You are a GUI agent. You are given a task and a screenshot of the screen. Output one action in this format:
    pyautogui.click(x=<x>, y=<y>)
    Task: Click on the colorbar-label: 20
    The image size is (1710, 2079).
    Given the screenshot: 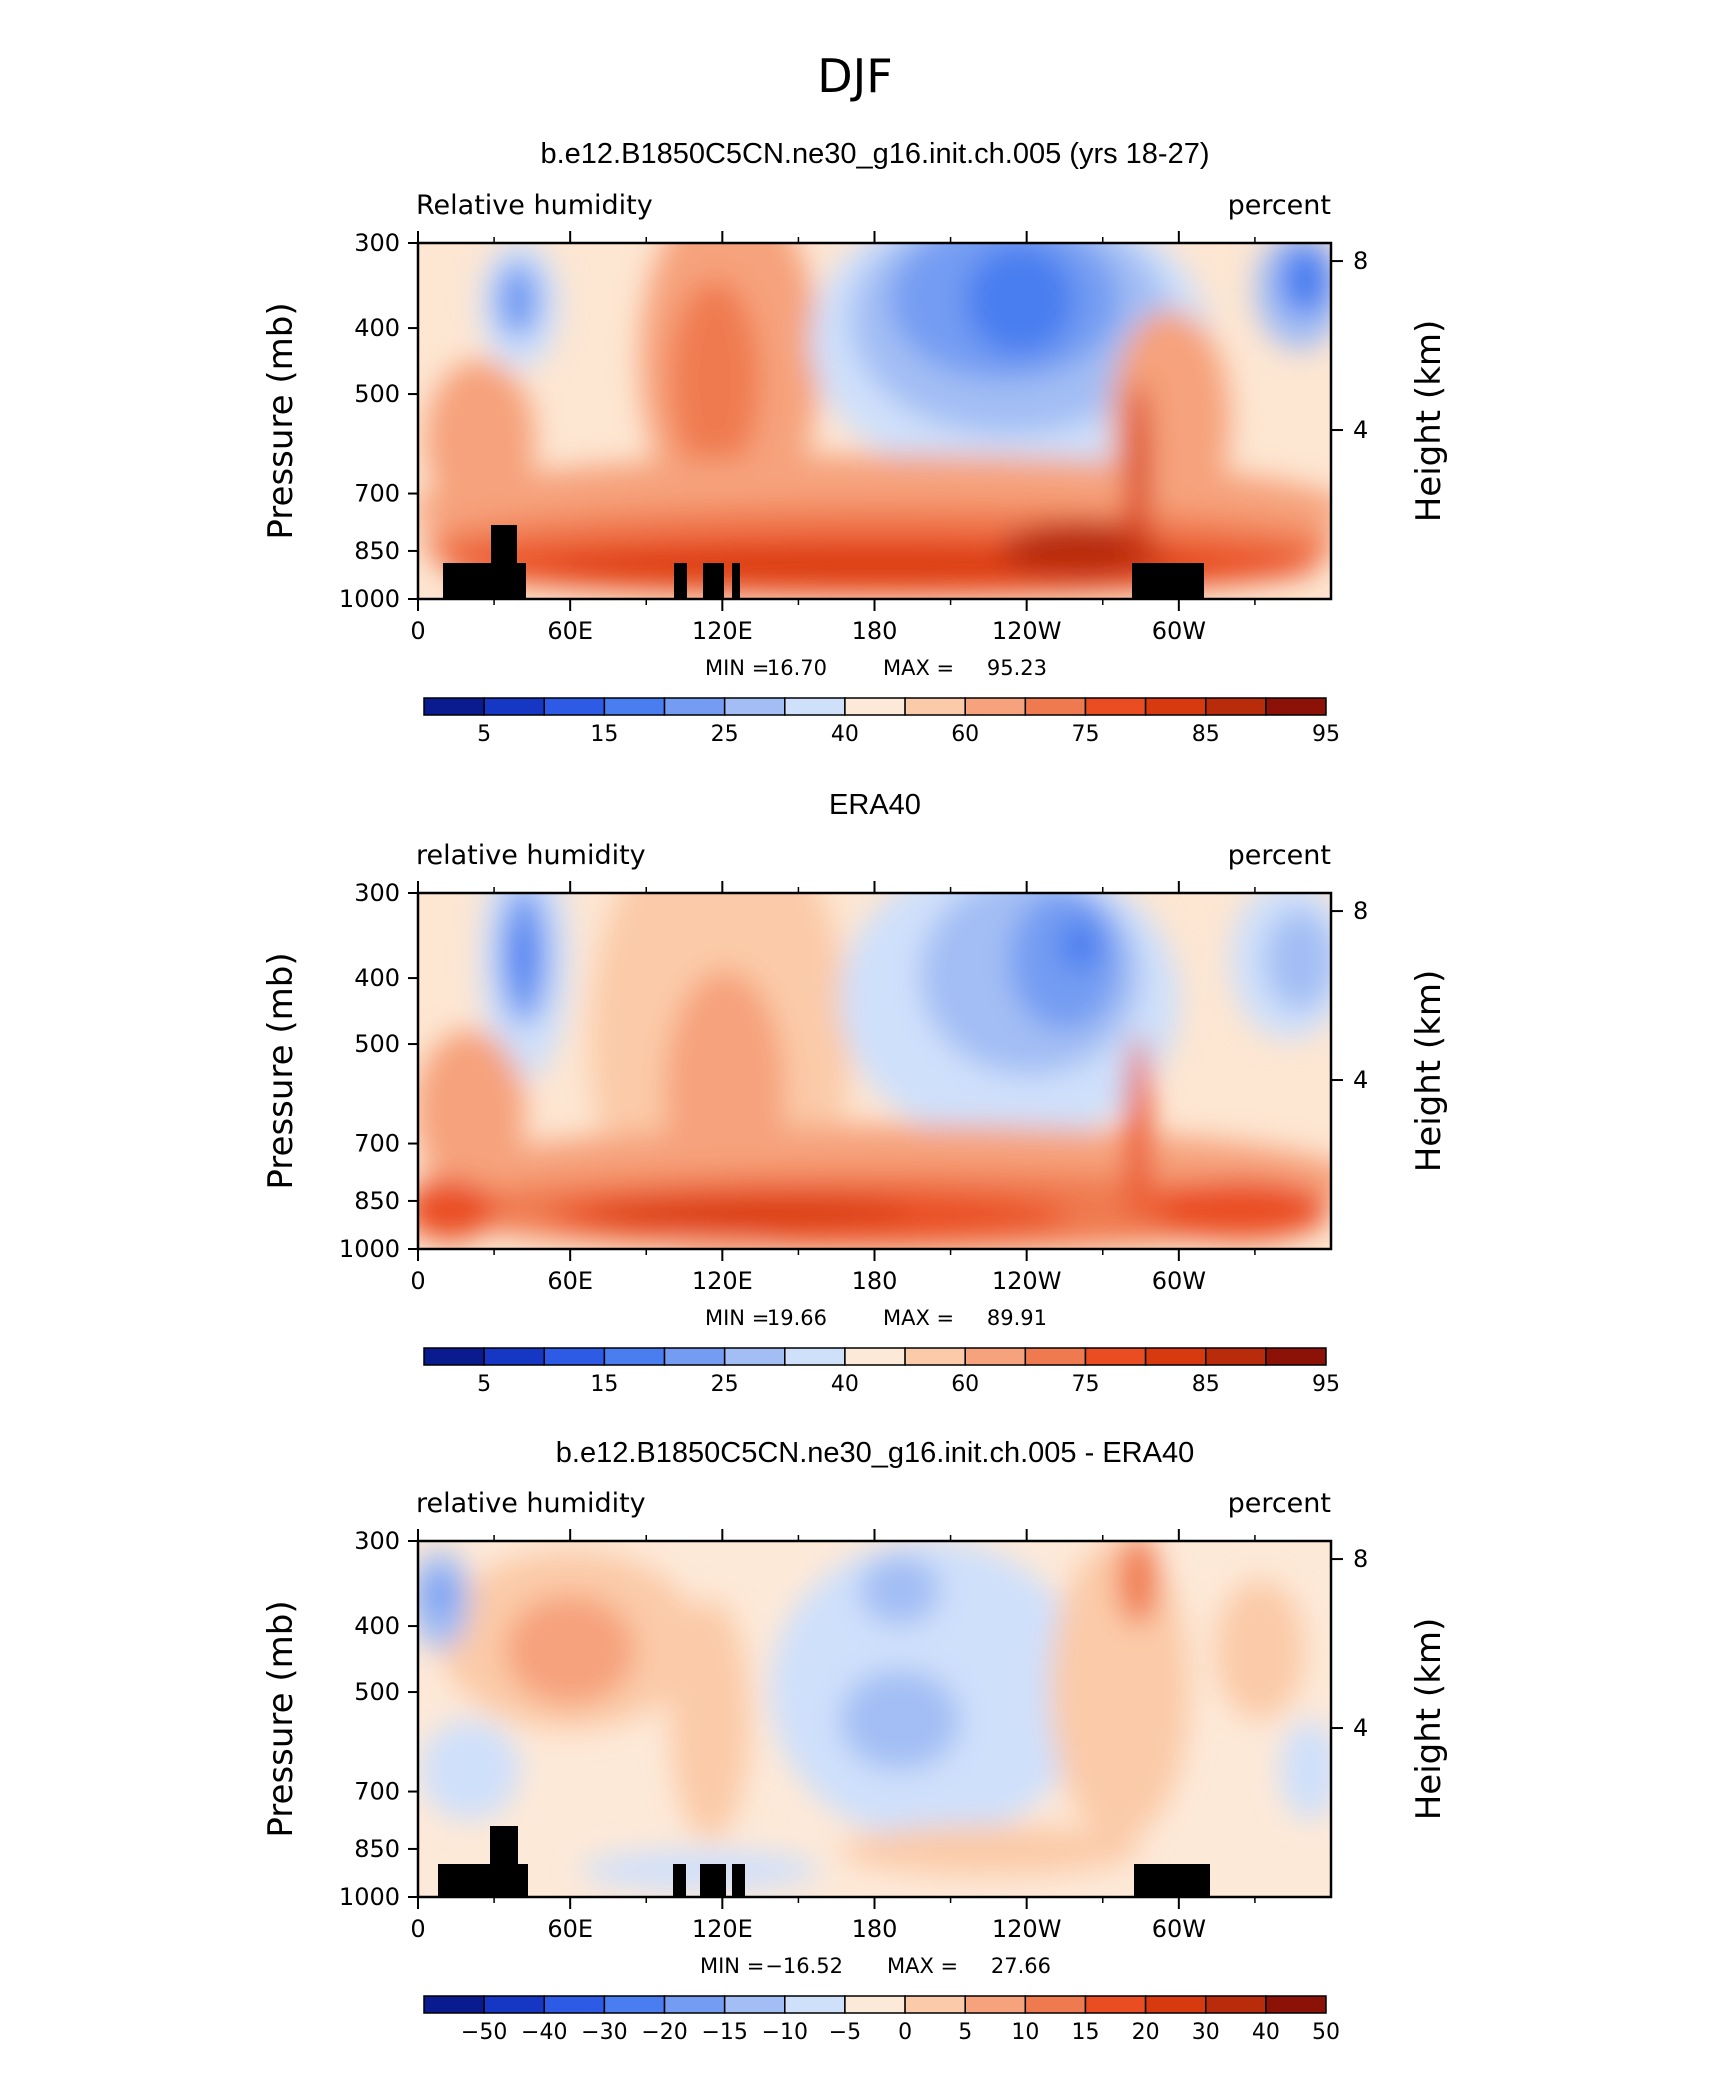 What is the action you would take?
    pyautogui.click(x=1146, y=2032)
    